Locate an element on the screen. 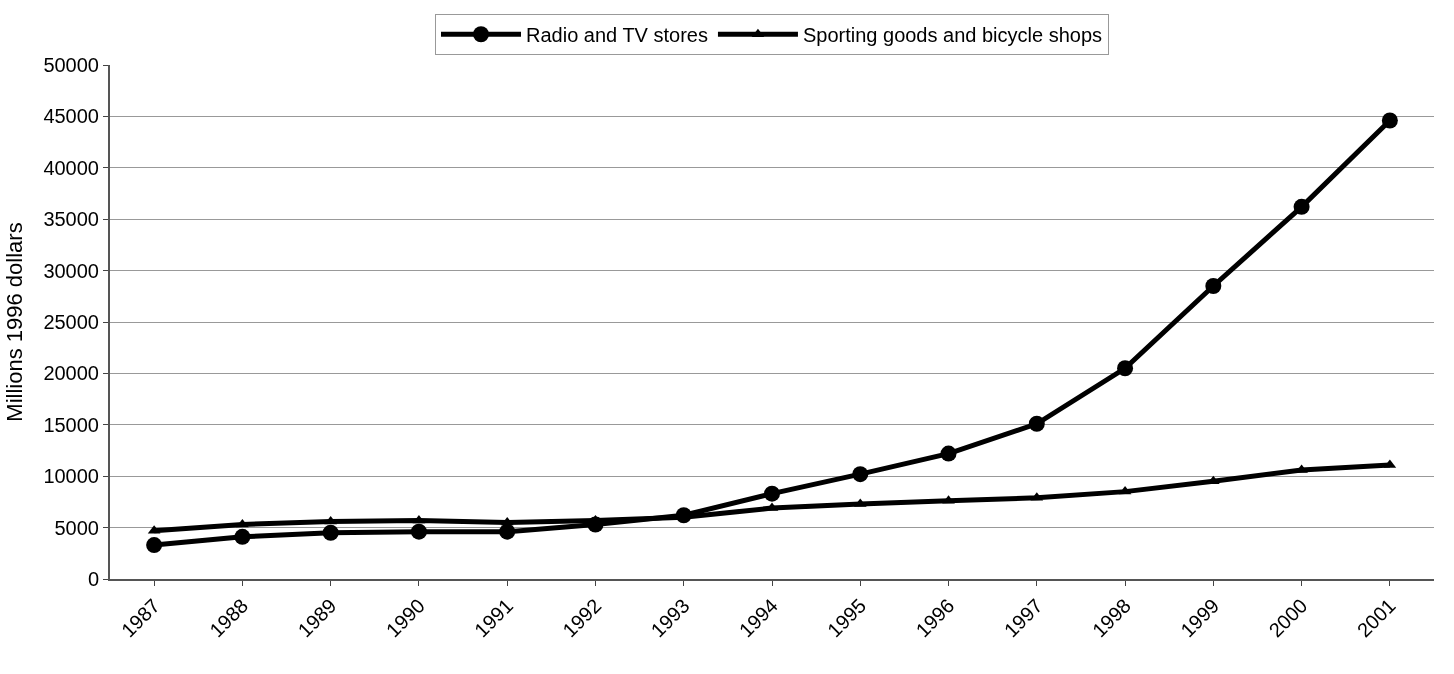 This screenshot has height=674, width=1454. y-tick-label: 30000 is located at coordinates (71, 270).